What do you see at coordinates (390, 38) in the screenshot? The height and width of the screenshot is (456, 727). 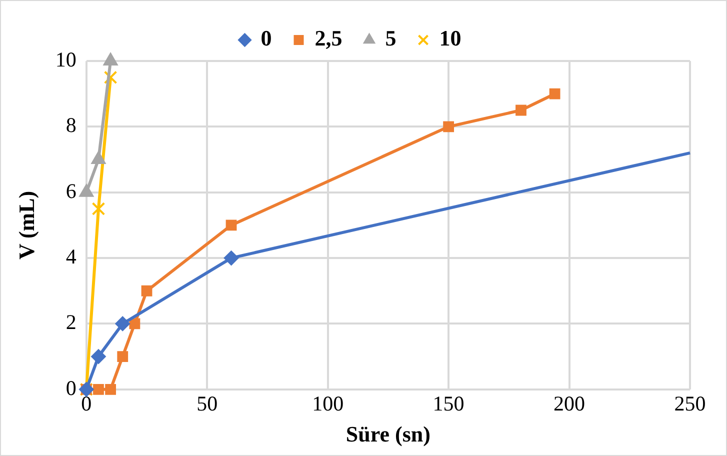 I see `legend-label: 5` at bounding box center [390, 38].